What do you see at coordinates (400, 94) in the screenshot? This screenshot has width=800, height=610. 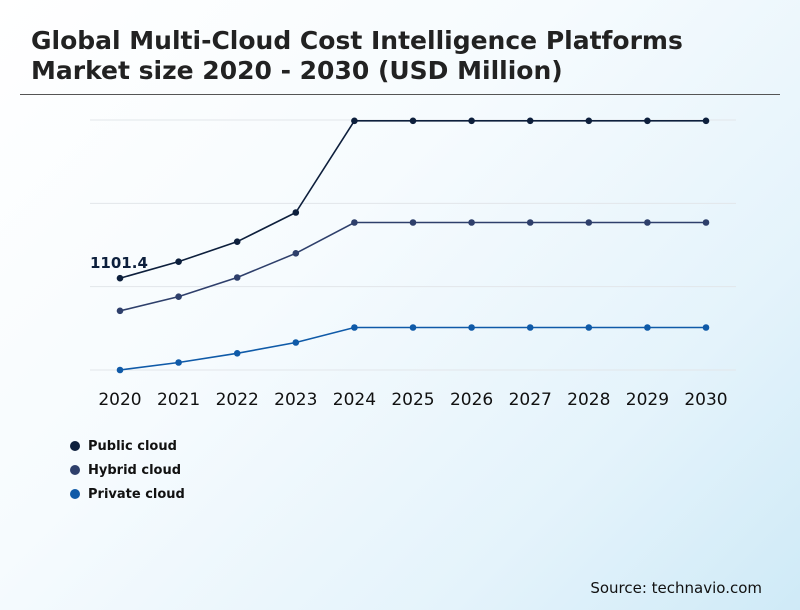 I see `title-divider` at bounding box center [400, 94].